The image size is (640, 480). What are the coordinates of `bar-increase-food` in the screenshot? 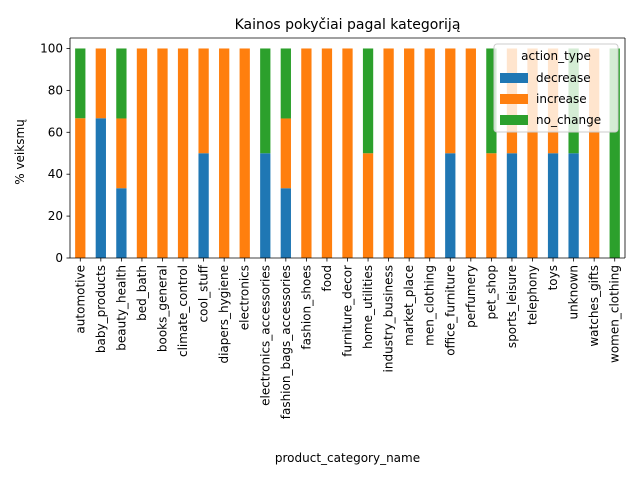 It's located at (327, 153).